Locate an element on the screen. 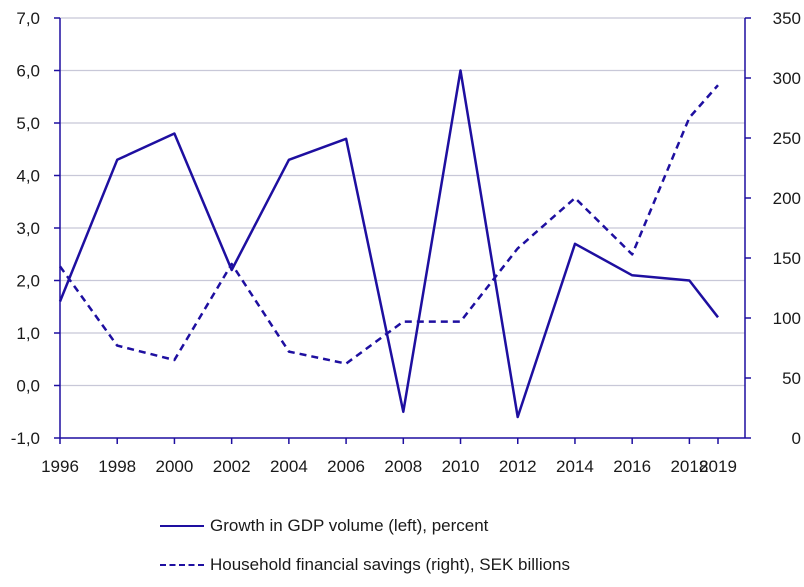 This screenshot has width=804, height=587. y-left-tick-label: 4,0 is located at coordinates (28, 176).